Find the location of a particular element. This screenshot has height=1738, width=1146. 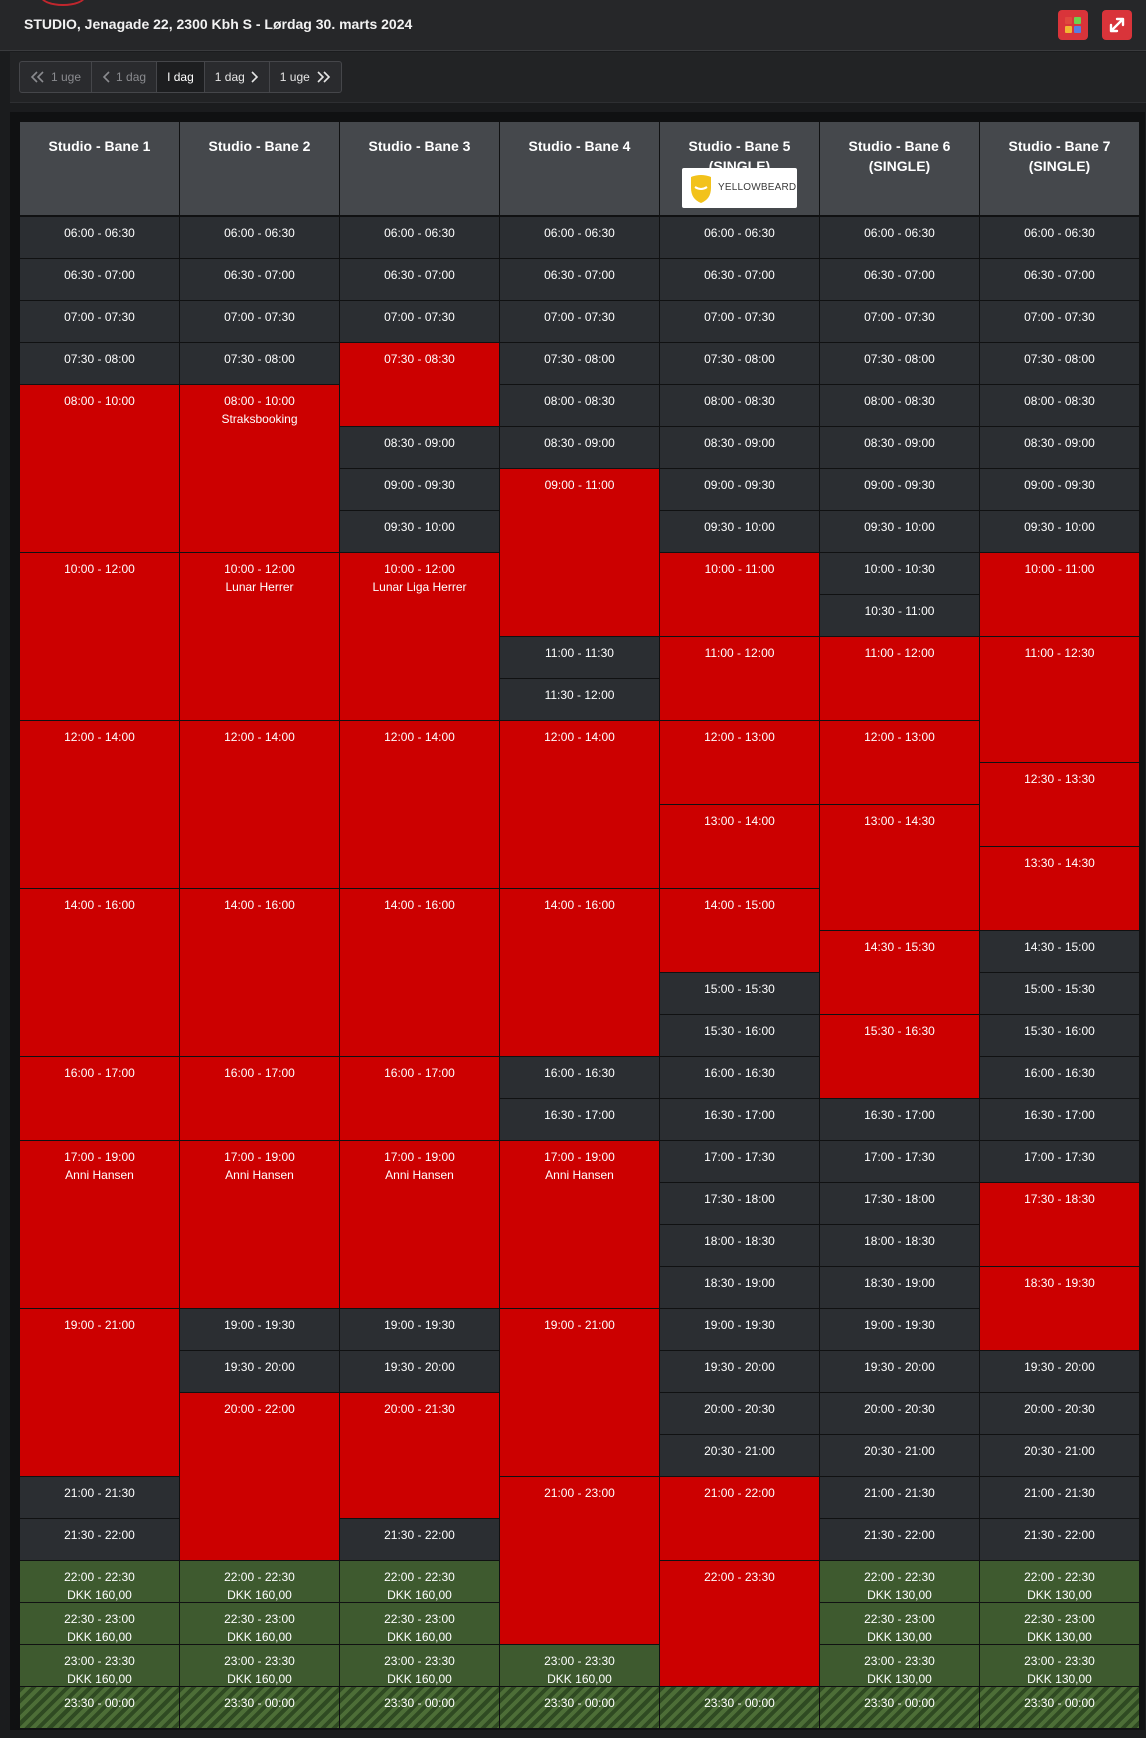

today-button: I dag is located at coordinates (181, 77).